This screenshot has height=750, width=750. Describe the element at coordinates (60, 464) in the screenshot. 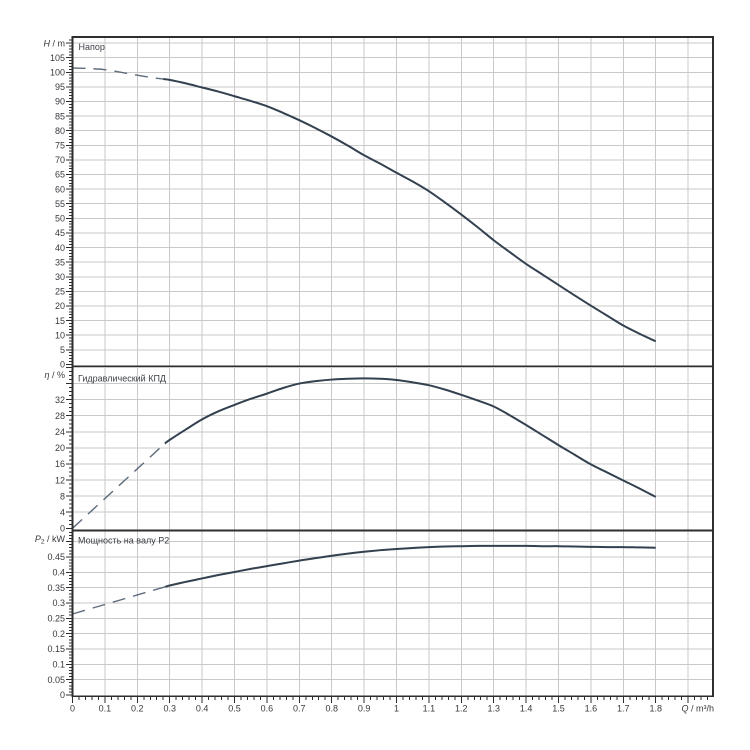

I see `y-tick-label: 16` at that location.